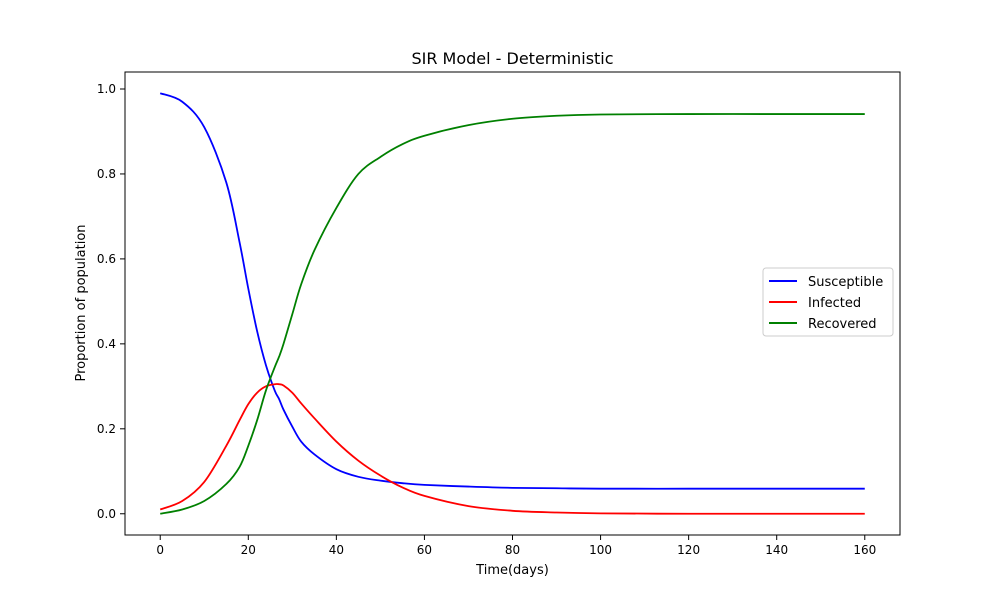  I want to click on y-tick-label: 0.2, so click(106, 429).